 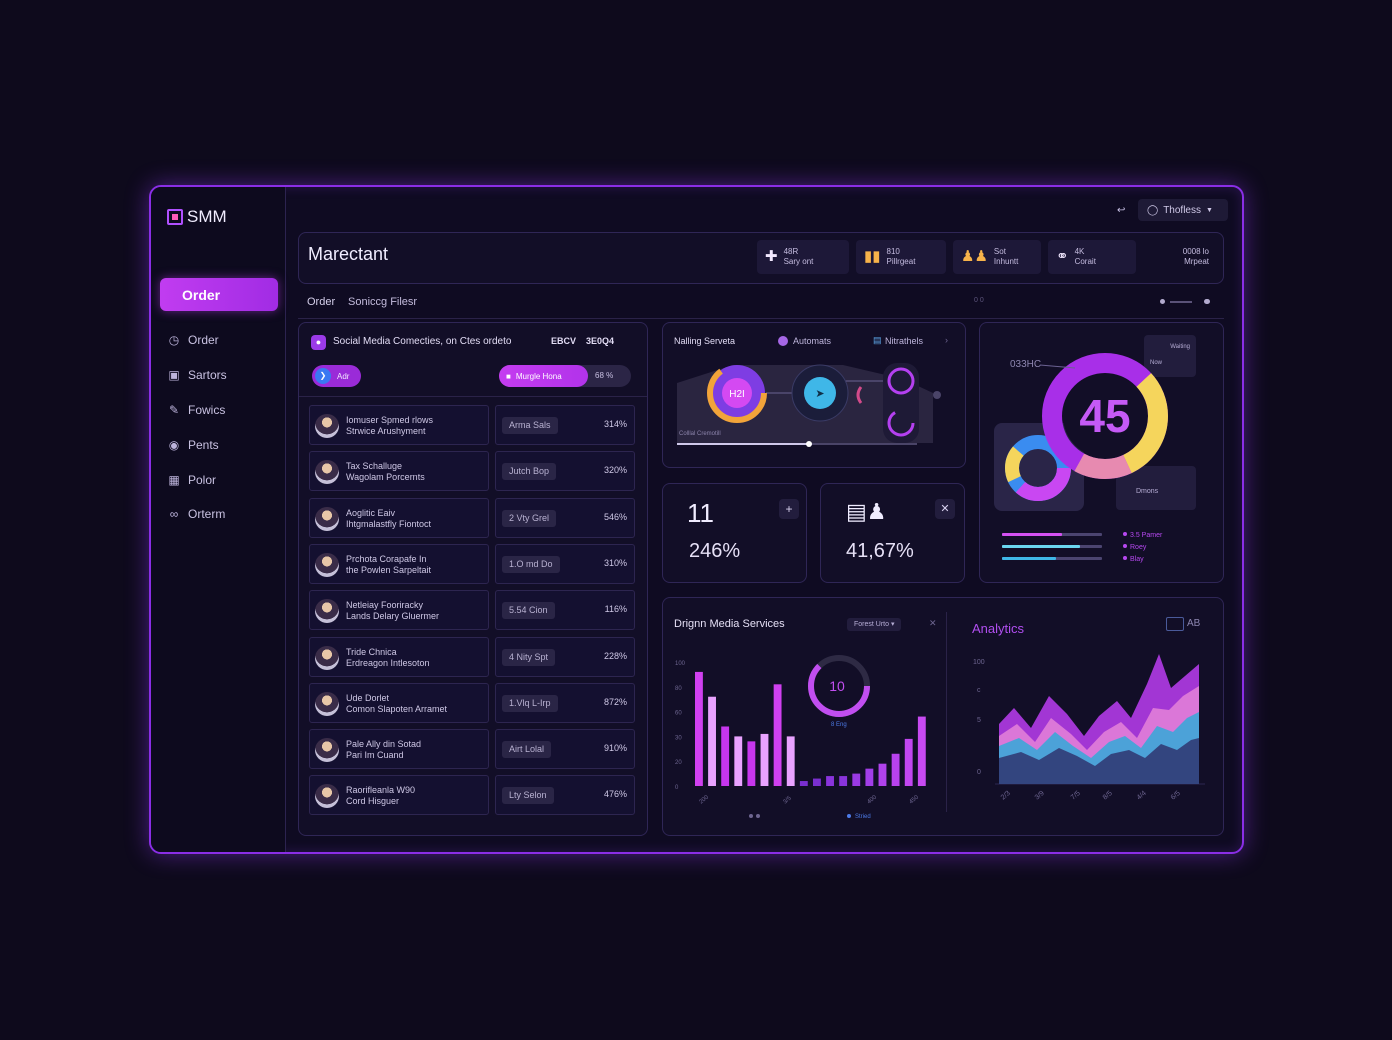 I want to click on order-meta-cell: 4 Nity Spt 228%, so click(x=565, y=656).